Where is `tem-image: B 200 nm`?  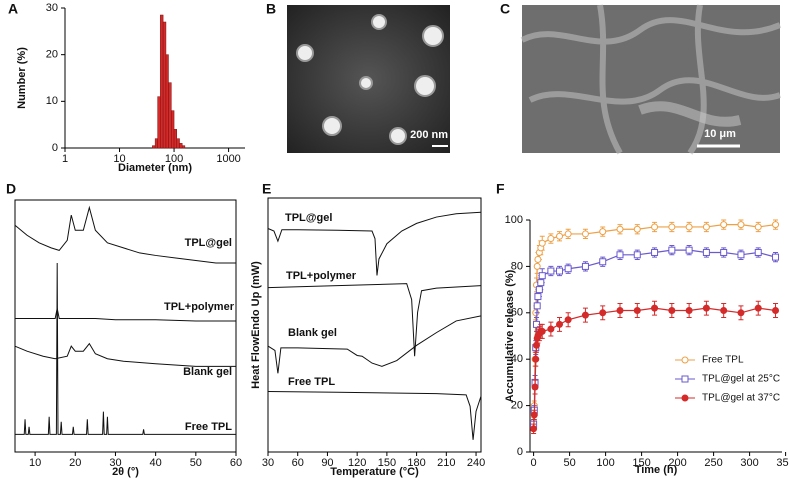
tem-image: B 200 nm is located at coordinates (358, 77).